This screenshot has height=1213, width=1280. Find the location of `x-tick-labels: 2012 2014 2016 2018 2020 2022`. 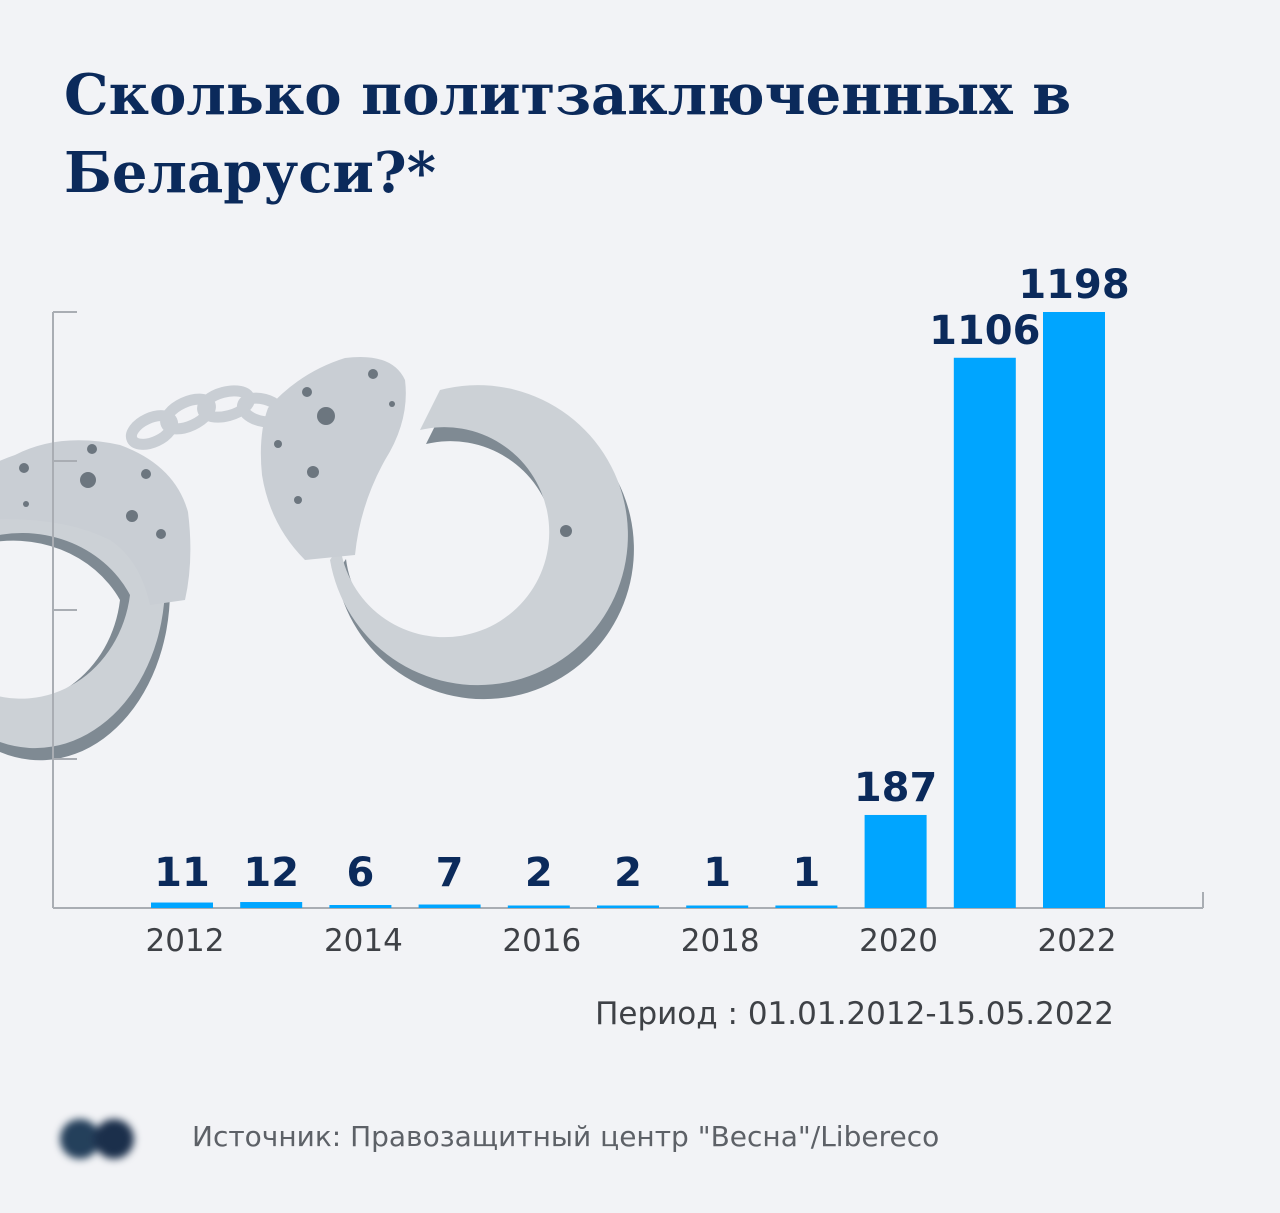

x-tick-labels: 2012 2014 2016 2018 2020 2022 is located at coordinates (631, 941).